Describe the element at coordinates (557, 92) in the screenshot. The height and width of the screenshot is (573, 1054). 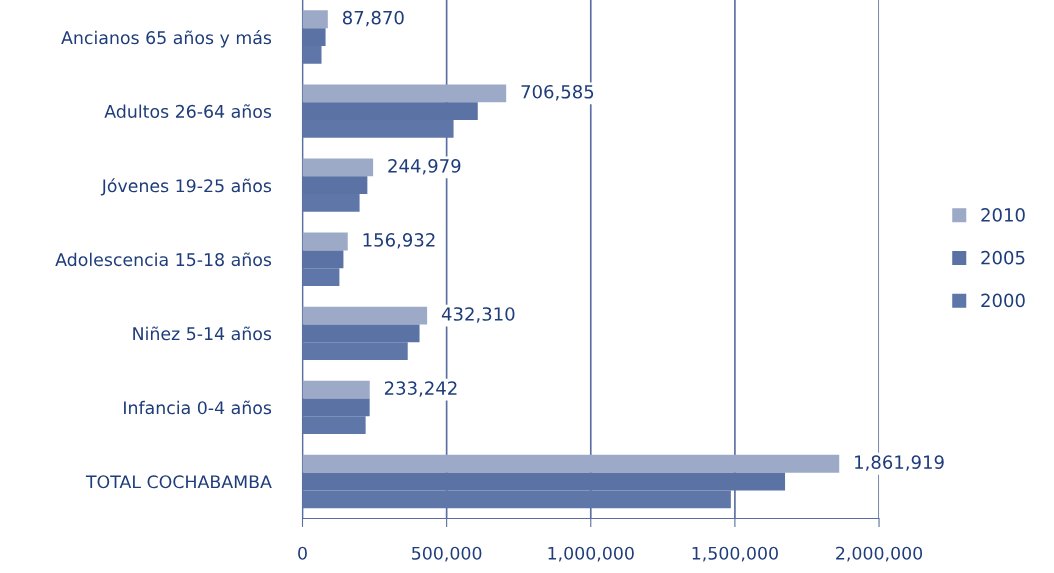
I see `data-label: 706,585` at that location.